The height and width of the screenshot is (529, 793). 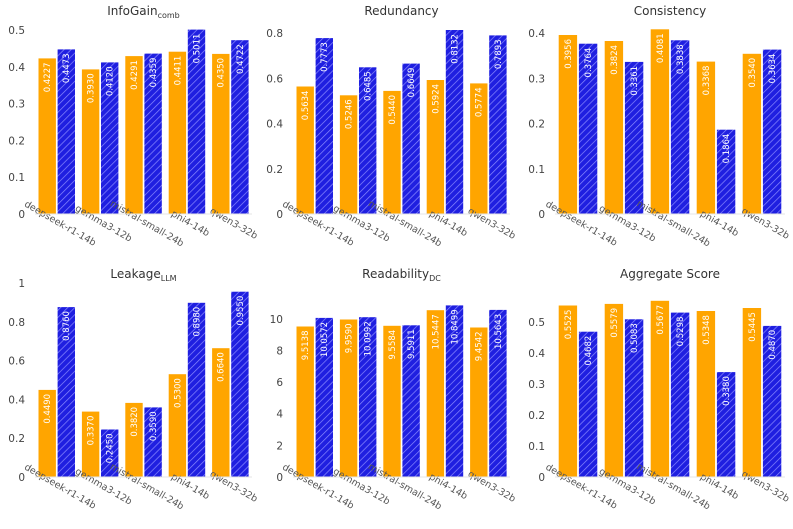 What do you see at coordinates (135, 75) in the screenshot?
I see `bar-value-label: 0.4291` at bounding box center [135, 75].